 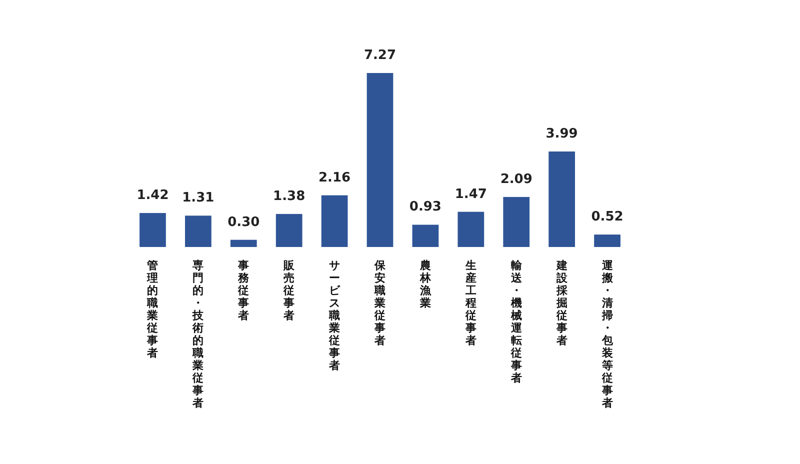 I want to click on x-tick-label: 販売従事者, so click(x=289, y=290).